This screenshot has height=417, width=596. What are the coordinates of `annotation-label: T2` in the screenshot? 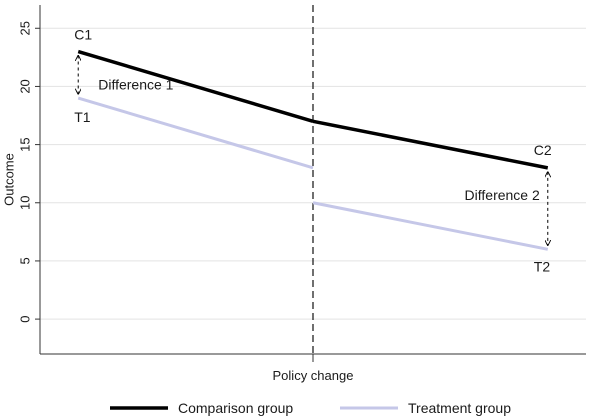 It's located at (542, 266).